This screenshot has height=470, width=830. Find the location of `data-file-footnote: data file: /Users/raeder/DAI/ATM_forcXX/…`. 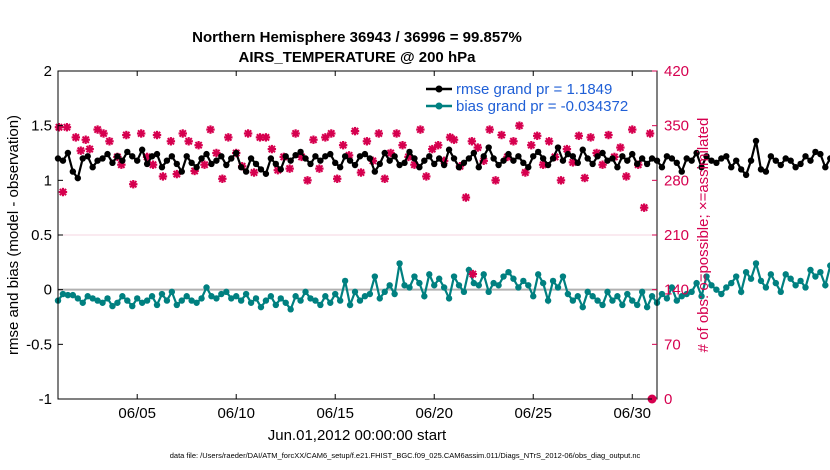

data-file-footnote: data file: /Users/raeder/DAI/ATM_forcXX/… is located at coordinates (405, 455).